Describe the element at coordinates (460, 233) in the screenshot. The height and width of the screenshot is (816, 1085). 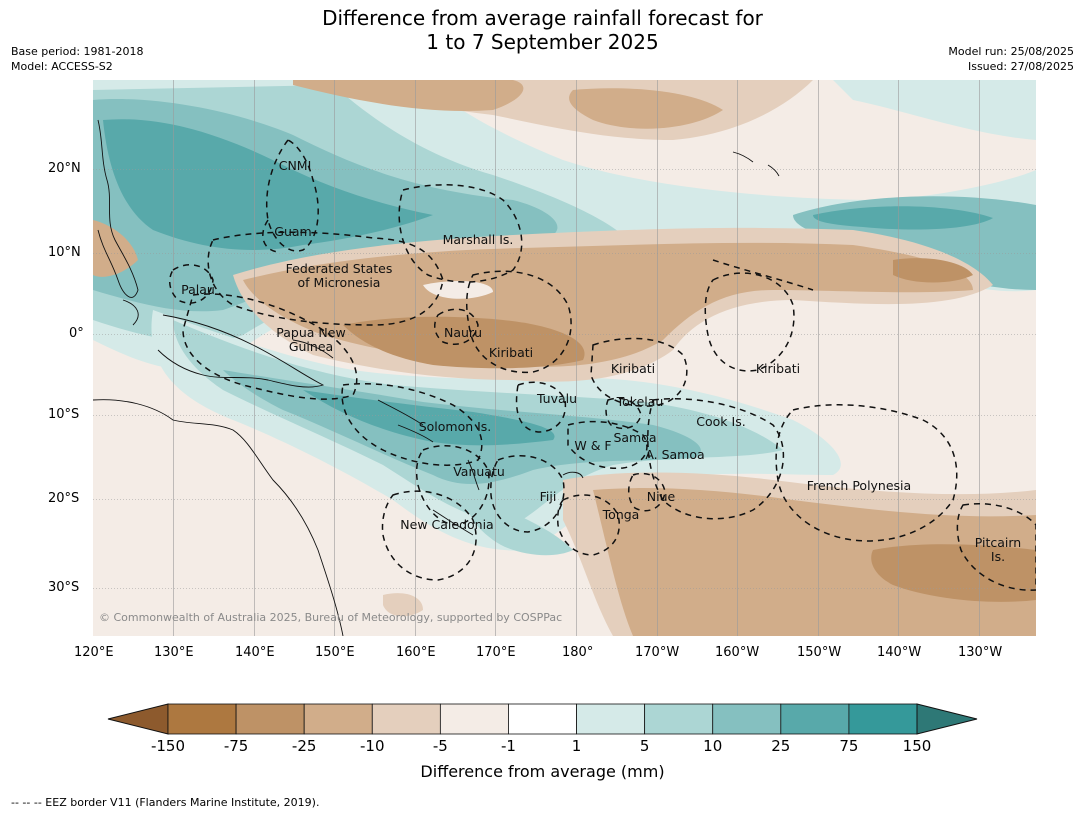
I see `eez-marshall` at that location.